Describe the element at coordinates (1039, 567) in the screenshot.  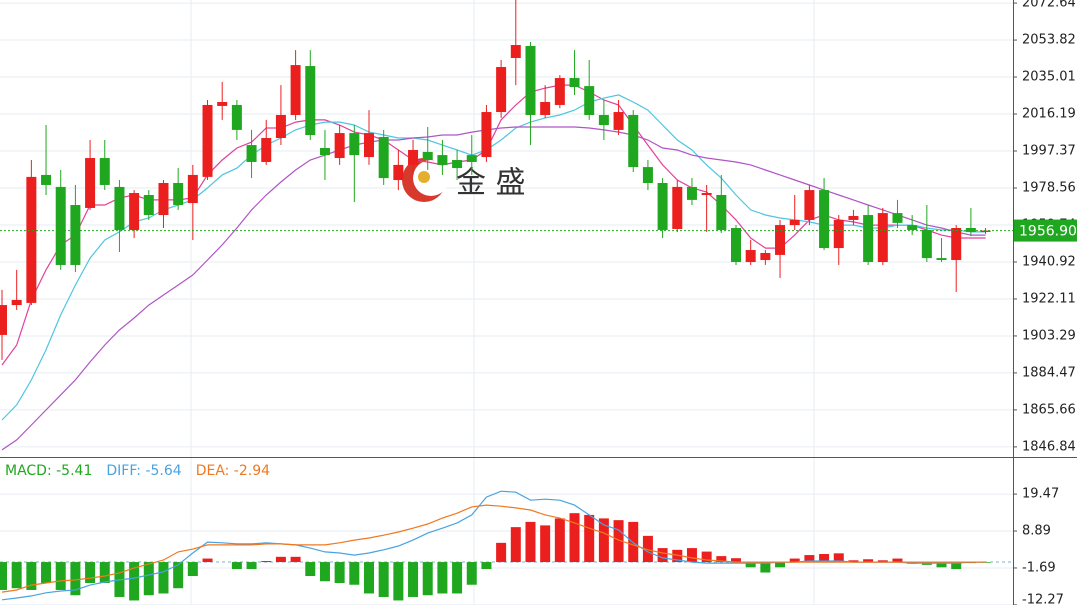
I see `y-tick-label: -1.69` at that location.